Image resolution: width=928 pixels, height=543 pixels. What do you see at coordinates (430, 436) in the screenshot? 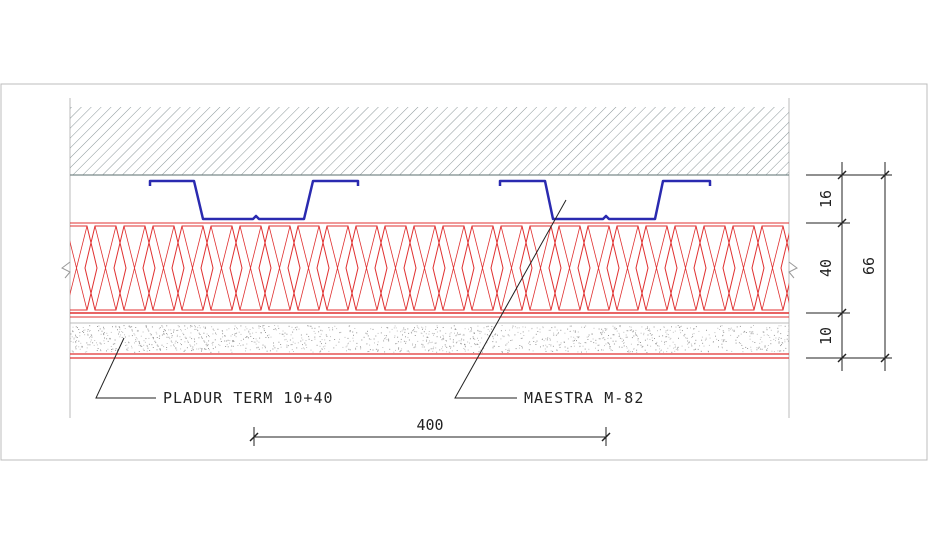
I see `spacing-dimension` at bounding box center [430, 436].